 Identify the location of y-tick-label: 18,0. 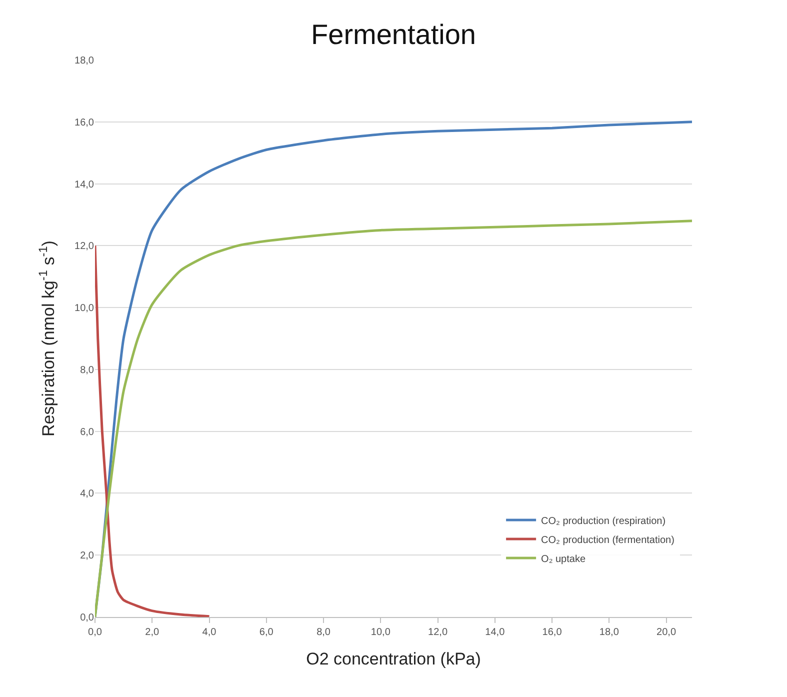
(84, 61).